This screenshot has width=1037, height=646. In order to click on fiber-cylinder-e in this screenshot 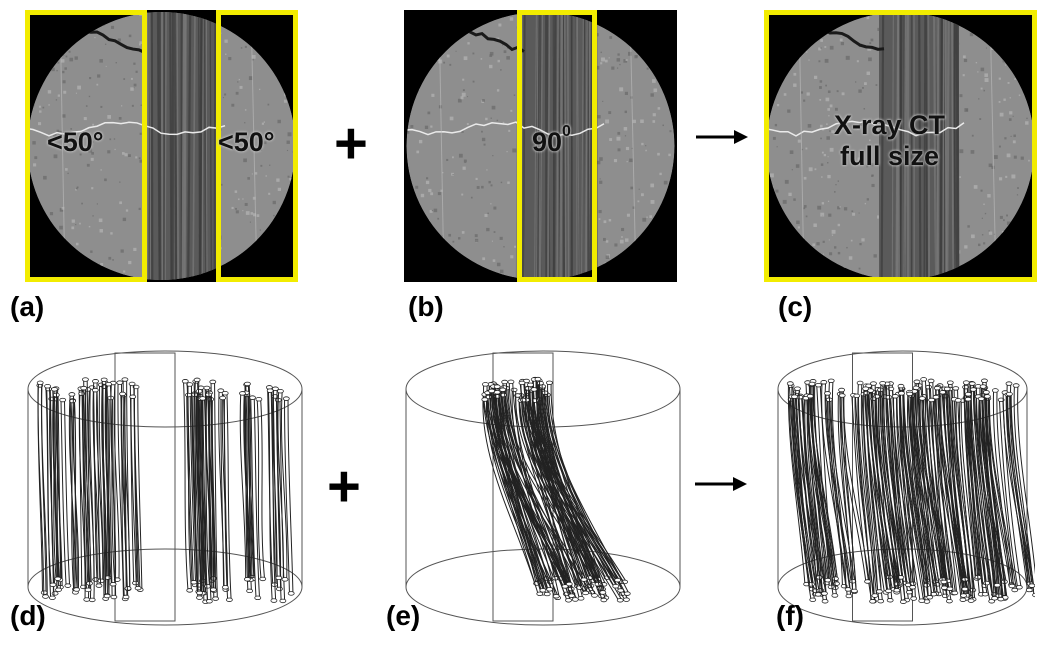, I will do `click(543, 488)`.